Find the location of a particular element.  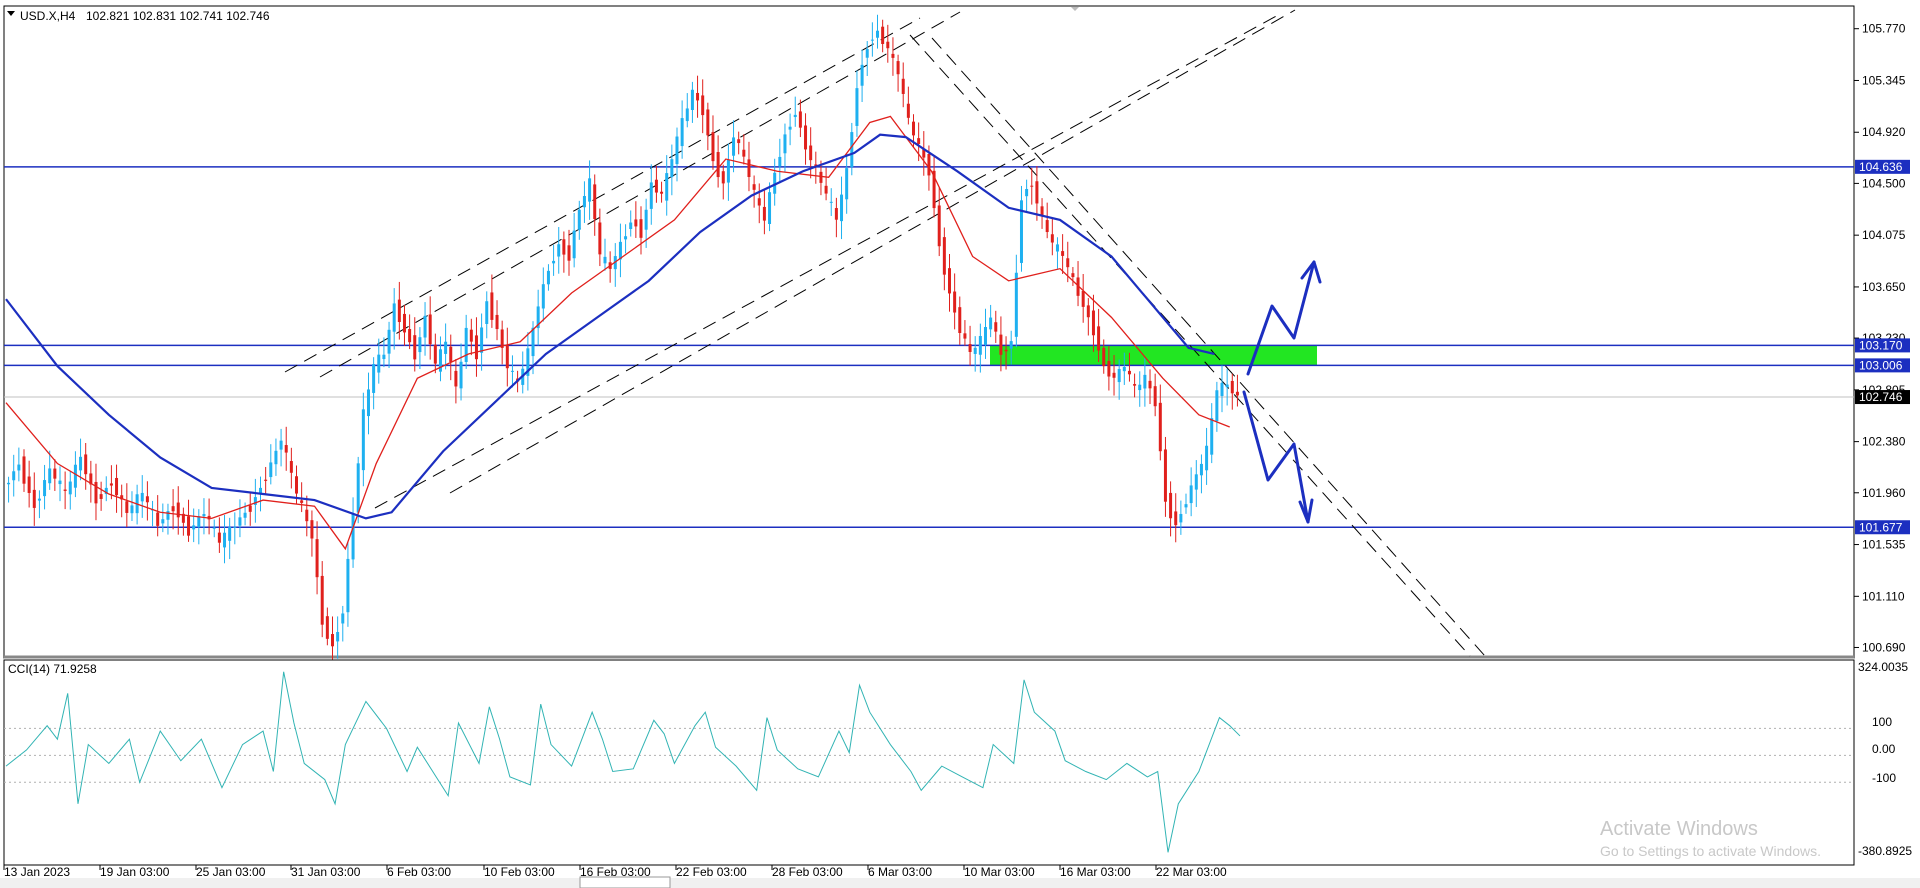

active-chart-tab is located at coordinates (625, 882).